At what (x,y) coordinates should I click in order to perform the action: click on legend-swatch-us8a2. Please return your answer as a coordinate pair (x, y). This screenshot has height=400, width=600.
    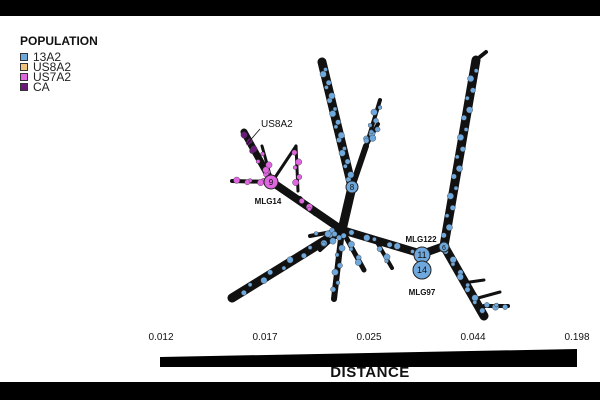
    Looking at the image, I should click on (24, 67).